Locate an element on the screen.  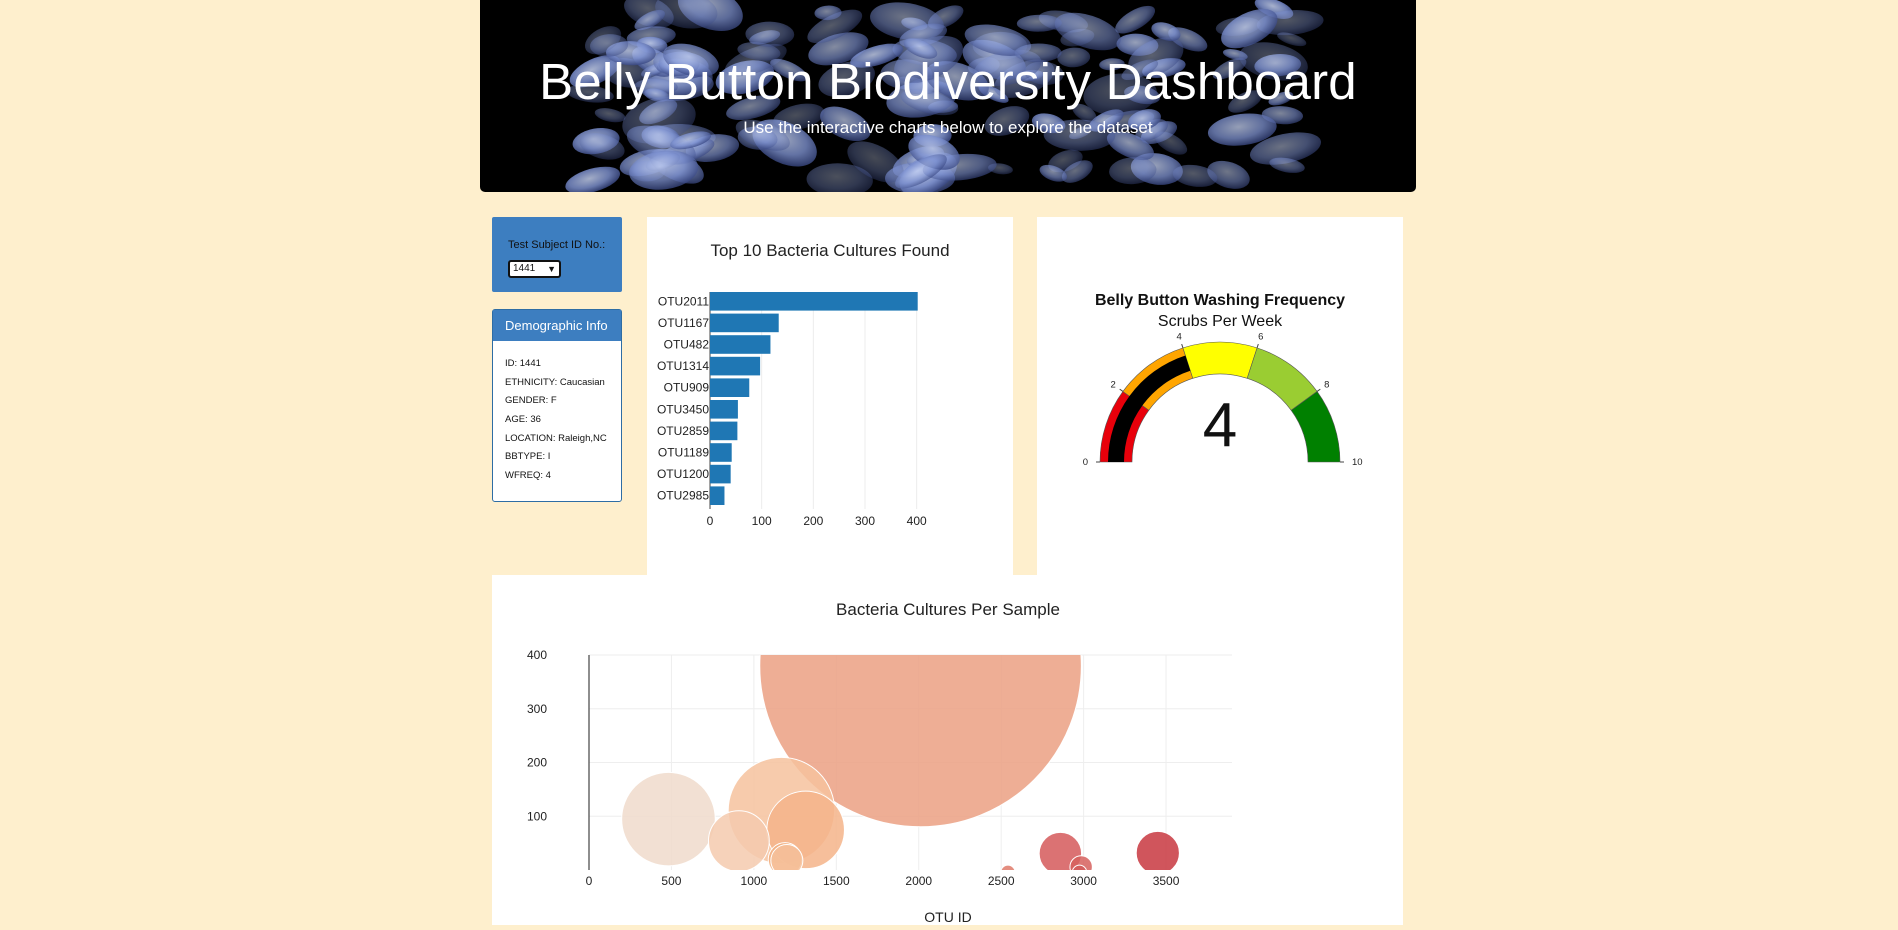
demographic-item: AGE: 36 is located at coordinates (523, 420).